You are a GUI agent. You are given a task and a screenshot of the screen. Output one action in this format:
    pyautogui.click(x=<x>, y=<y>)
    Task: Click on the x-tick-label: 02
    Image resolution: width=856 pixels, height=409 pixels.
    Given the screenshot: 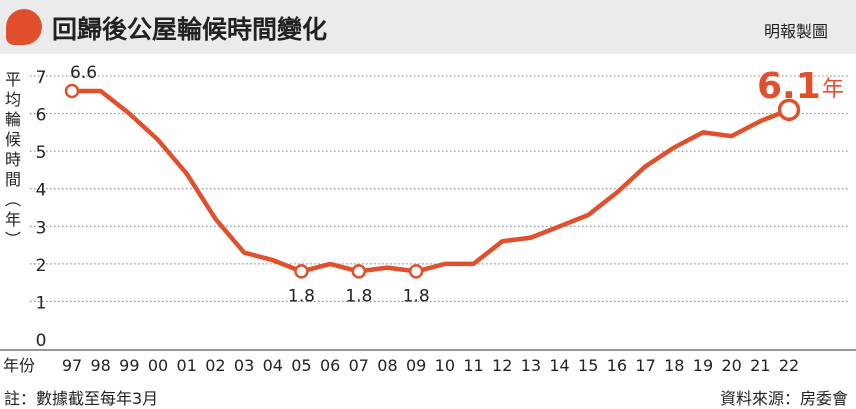 What is the action you would take?
    pyautogui.click(x=215, y=365)
    